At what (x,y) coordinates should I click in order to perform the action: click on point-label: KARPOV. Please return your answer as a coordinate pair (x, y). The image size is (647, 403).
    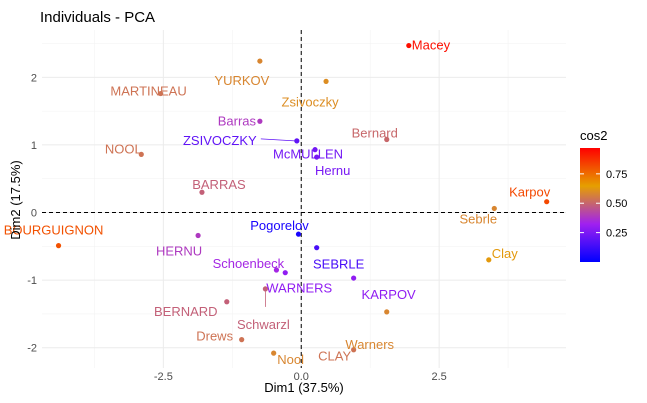
    Looking at the image, I should click on (389, 294).